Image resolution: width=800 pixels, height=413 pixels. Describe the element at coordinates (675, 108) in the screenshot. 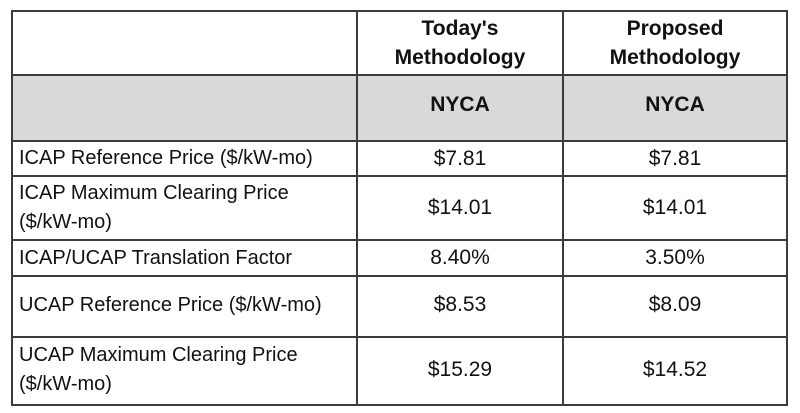

I see `subheader-nyca-proposed: NYCA` at that location.